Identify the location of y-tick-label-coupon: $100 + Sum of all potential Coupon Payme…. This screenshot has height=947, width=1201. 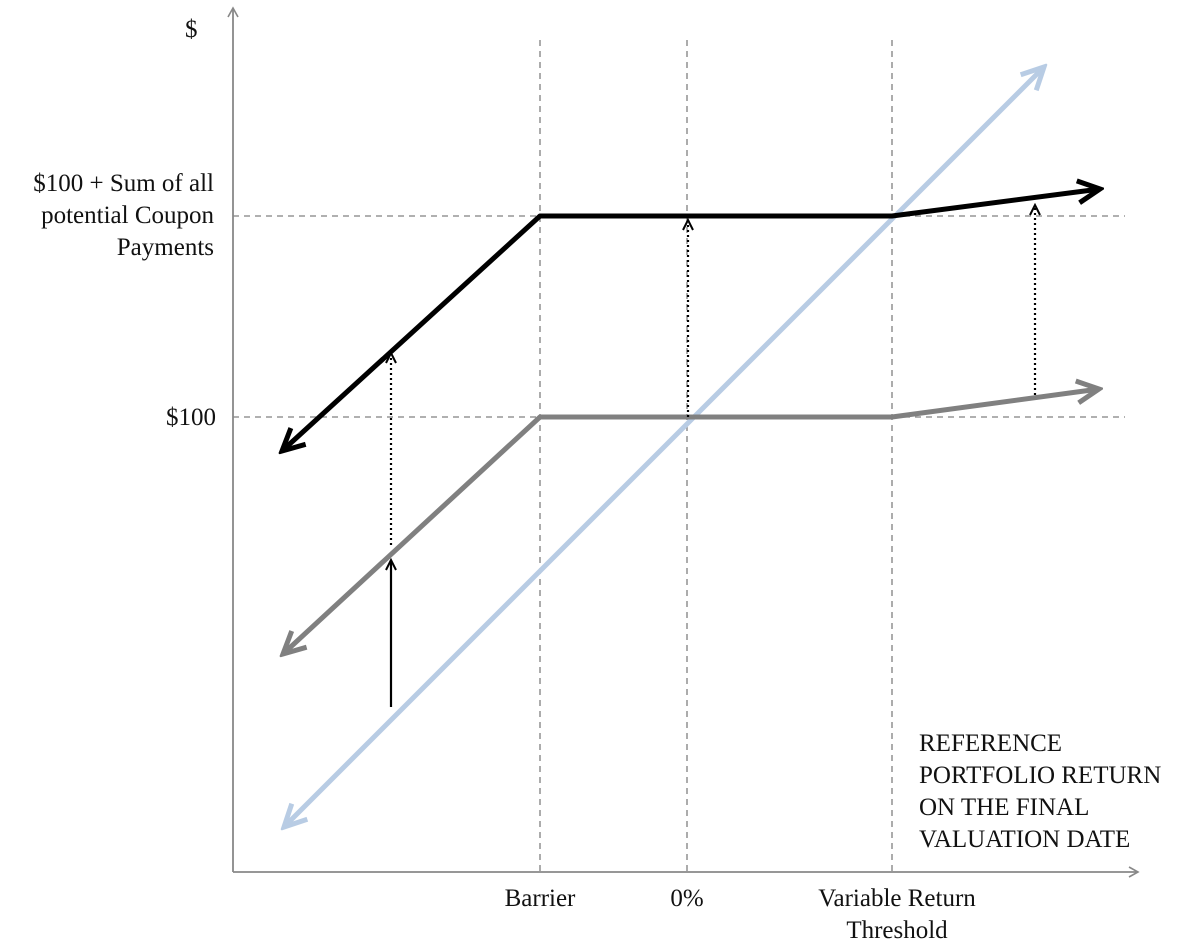
(123, 215).